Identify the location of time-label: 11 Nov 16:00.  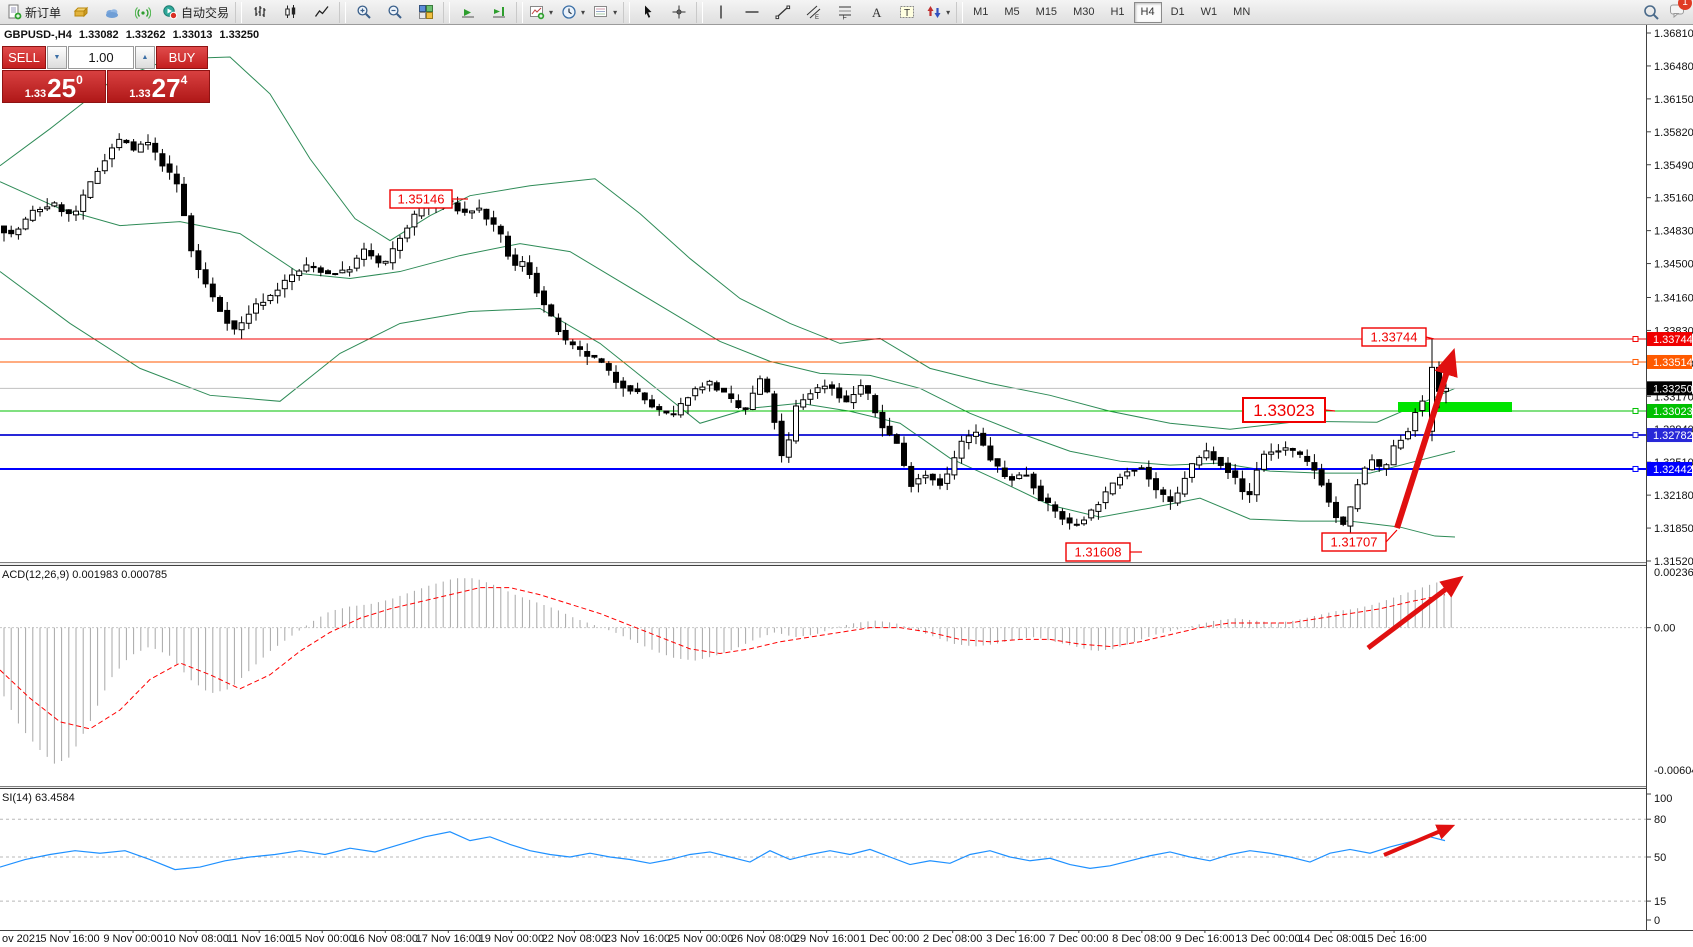
(259, 939).